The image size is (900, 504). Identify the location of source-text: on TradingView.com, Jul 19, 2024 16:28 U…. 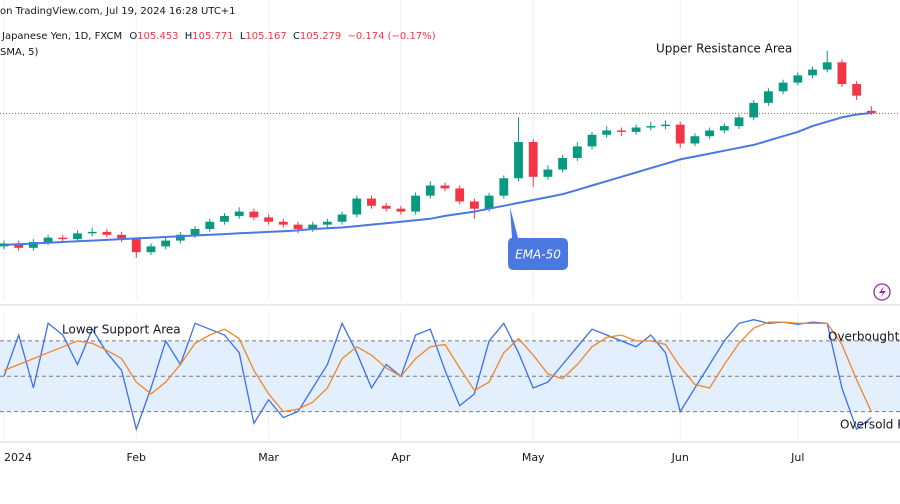
(118, 11).